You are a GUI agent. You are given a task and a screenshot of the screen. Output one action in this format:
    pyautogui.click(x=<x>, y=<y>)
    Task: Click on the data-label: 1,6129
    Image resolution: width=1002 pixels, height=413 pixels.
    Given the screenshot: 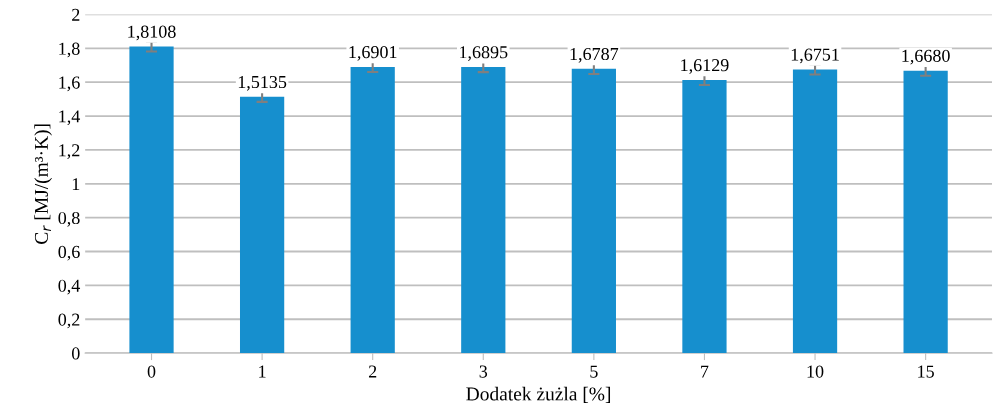 What is the action you would take?
    pyautogui.click(x=705, y=66)
    